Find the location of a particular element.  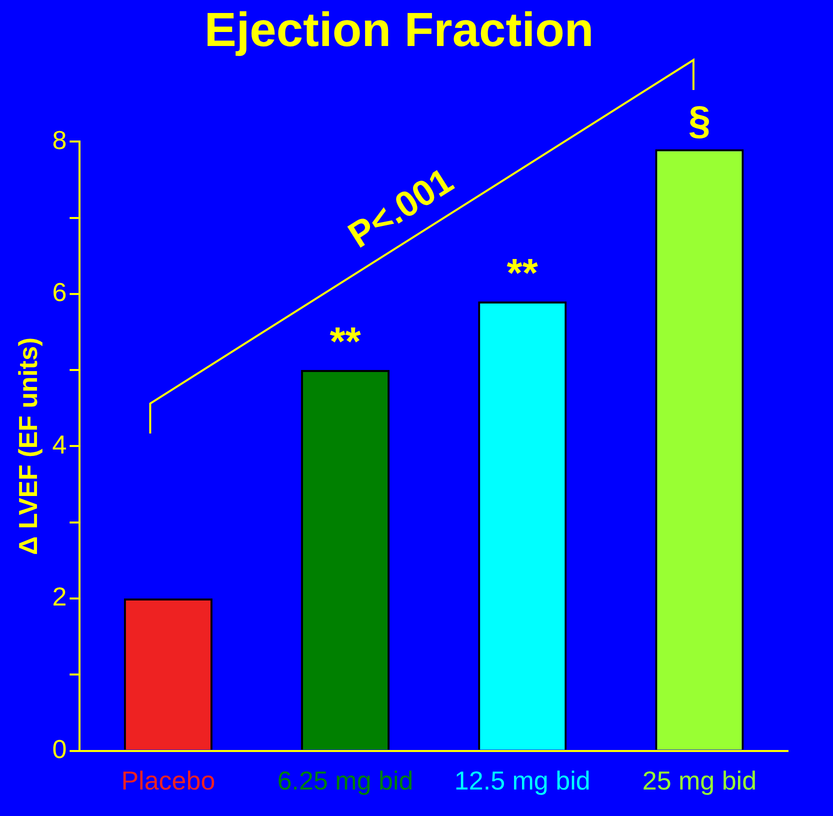

y-tick-label: 4 is located at coordinates (59, 444).